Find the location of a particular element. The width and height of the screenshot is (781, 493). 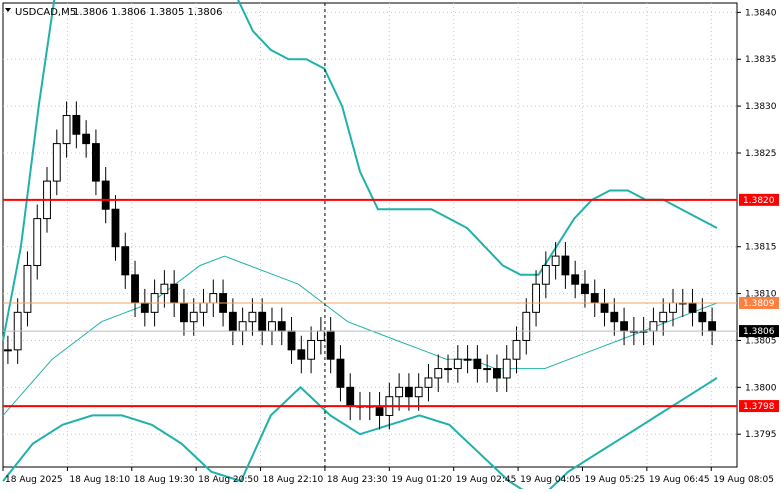

x-tick-label: 18 Aug 23:30 is located at coordinates (357, 480).